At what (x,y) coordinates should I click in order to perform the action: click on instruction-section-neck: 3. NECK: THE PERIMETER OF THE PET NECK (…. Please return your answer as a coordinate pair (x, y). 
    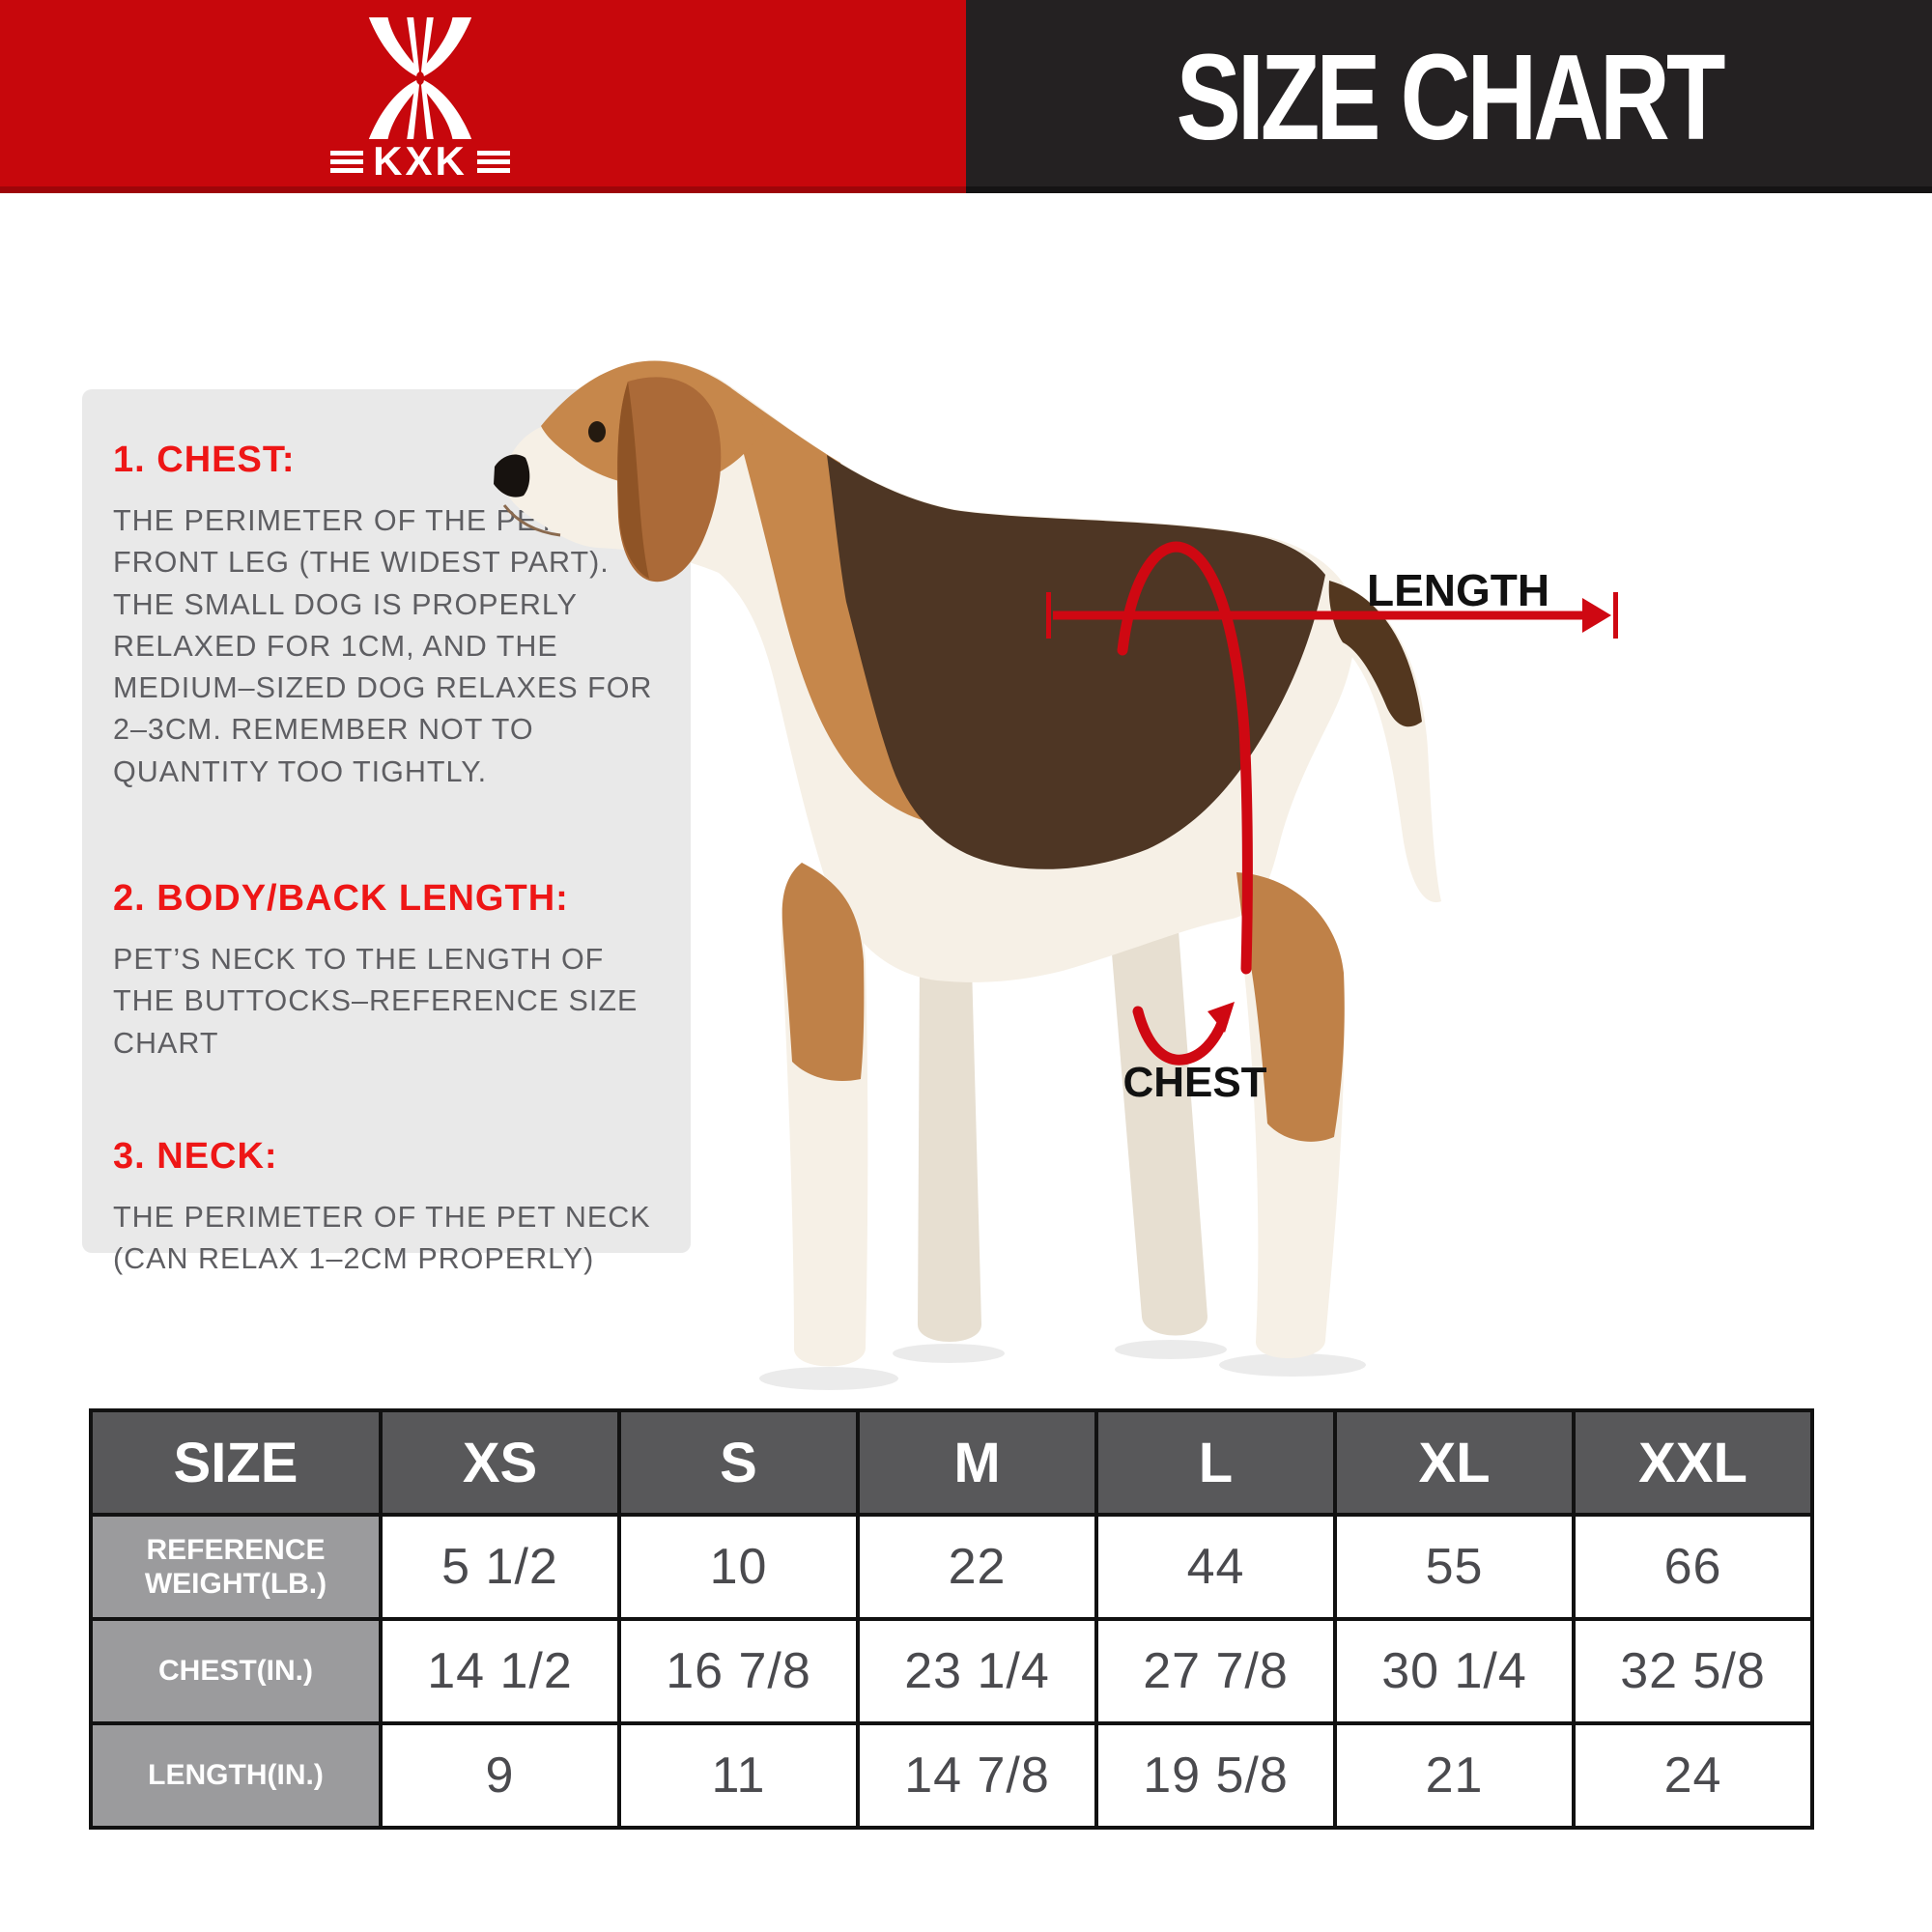
    Looking at the image, I should click on (387, 1208).